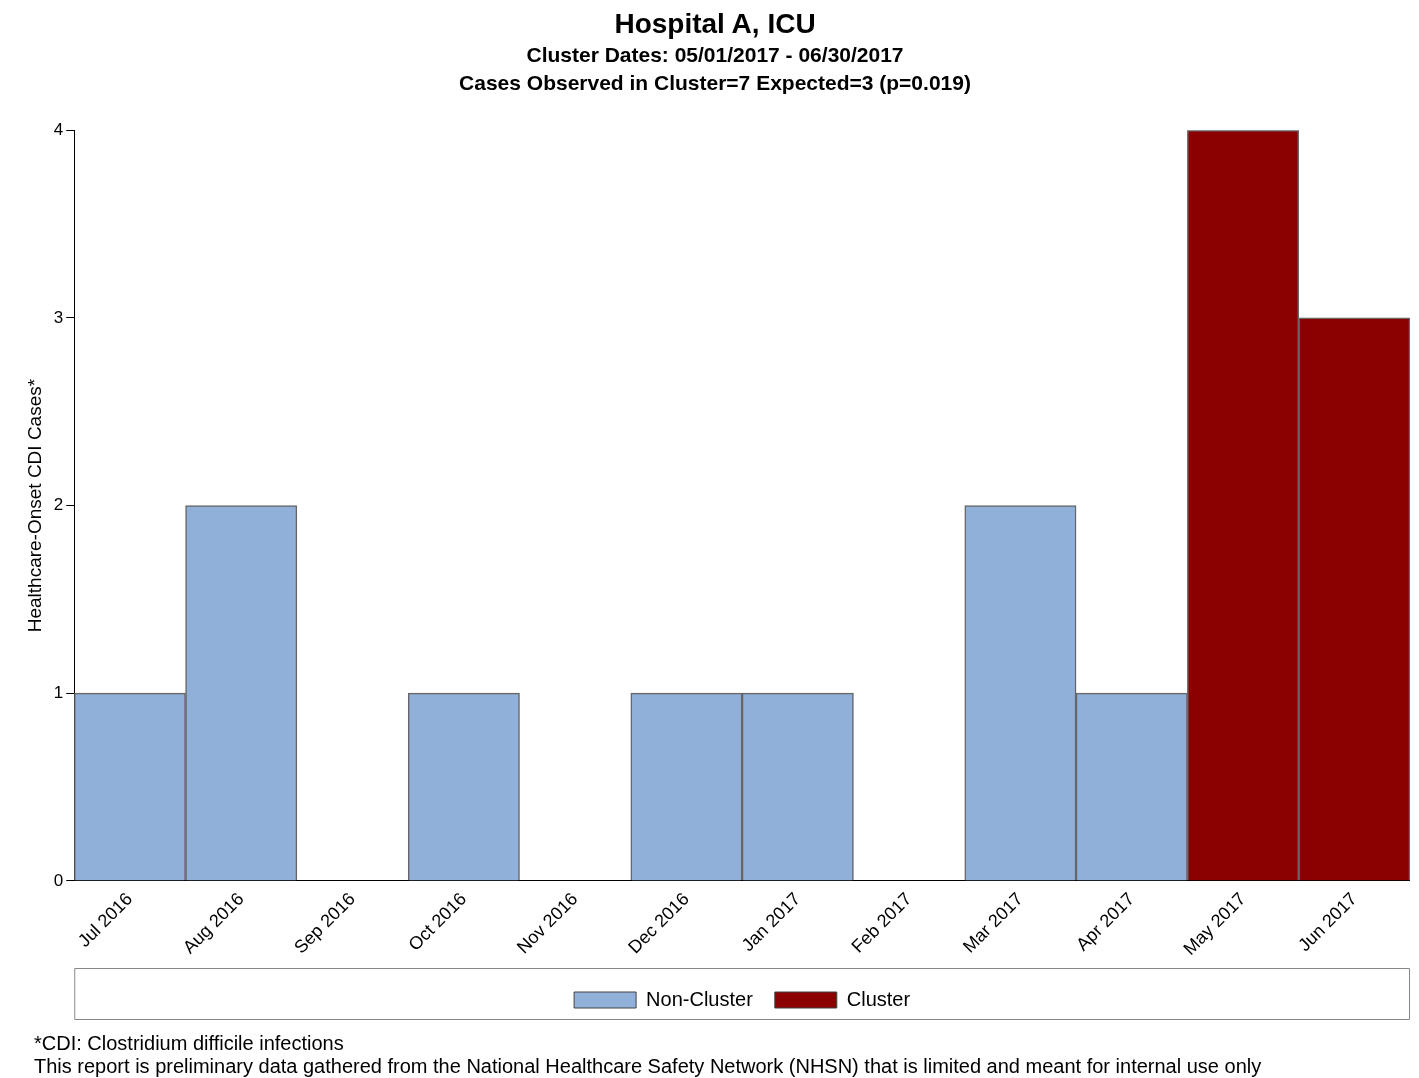 The height and width of the screenshot is (1078, 1419). Describe the element at coordinates (715, 23) in the screenshot. I see `chart-title: Hospital A, ICU` at that location.